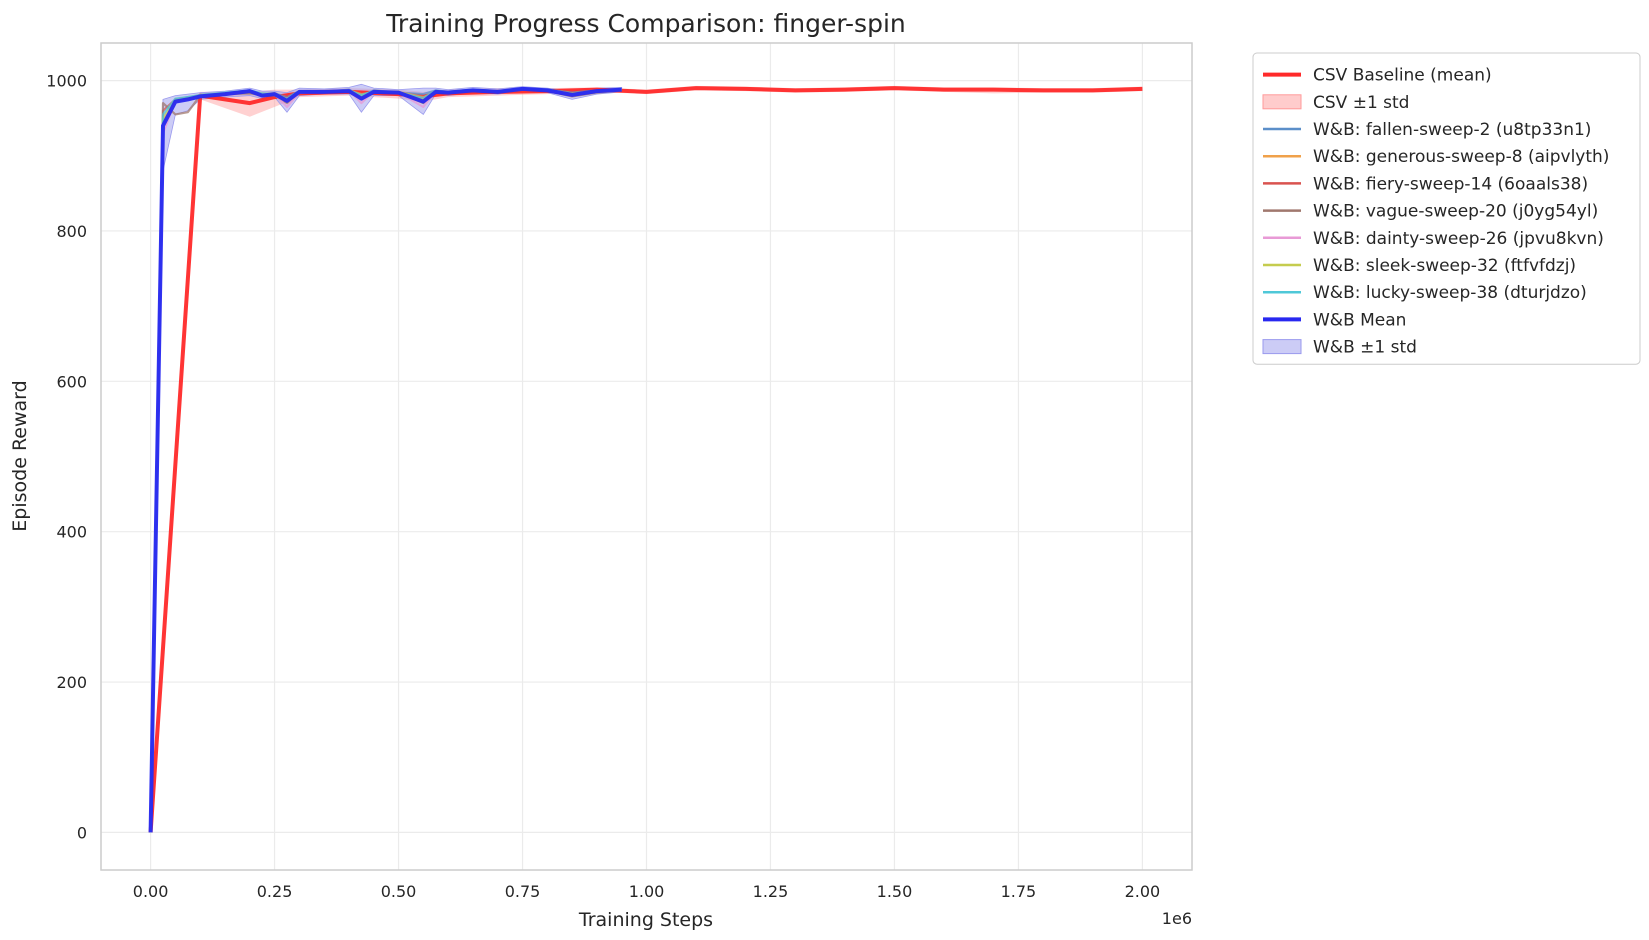 The width and height of the screenshot is (1649, 940). Describe the element at coordinates (1452, 130) in the screenshot. I see `legend-label: W&B: fallen-sweep-2 (u8tp33n1)` at that location.